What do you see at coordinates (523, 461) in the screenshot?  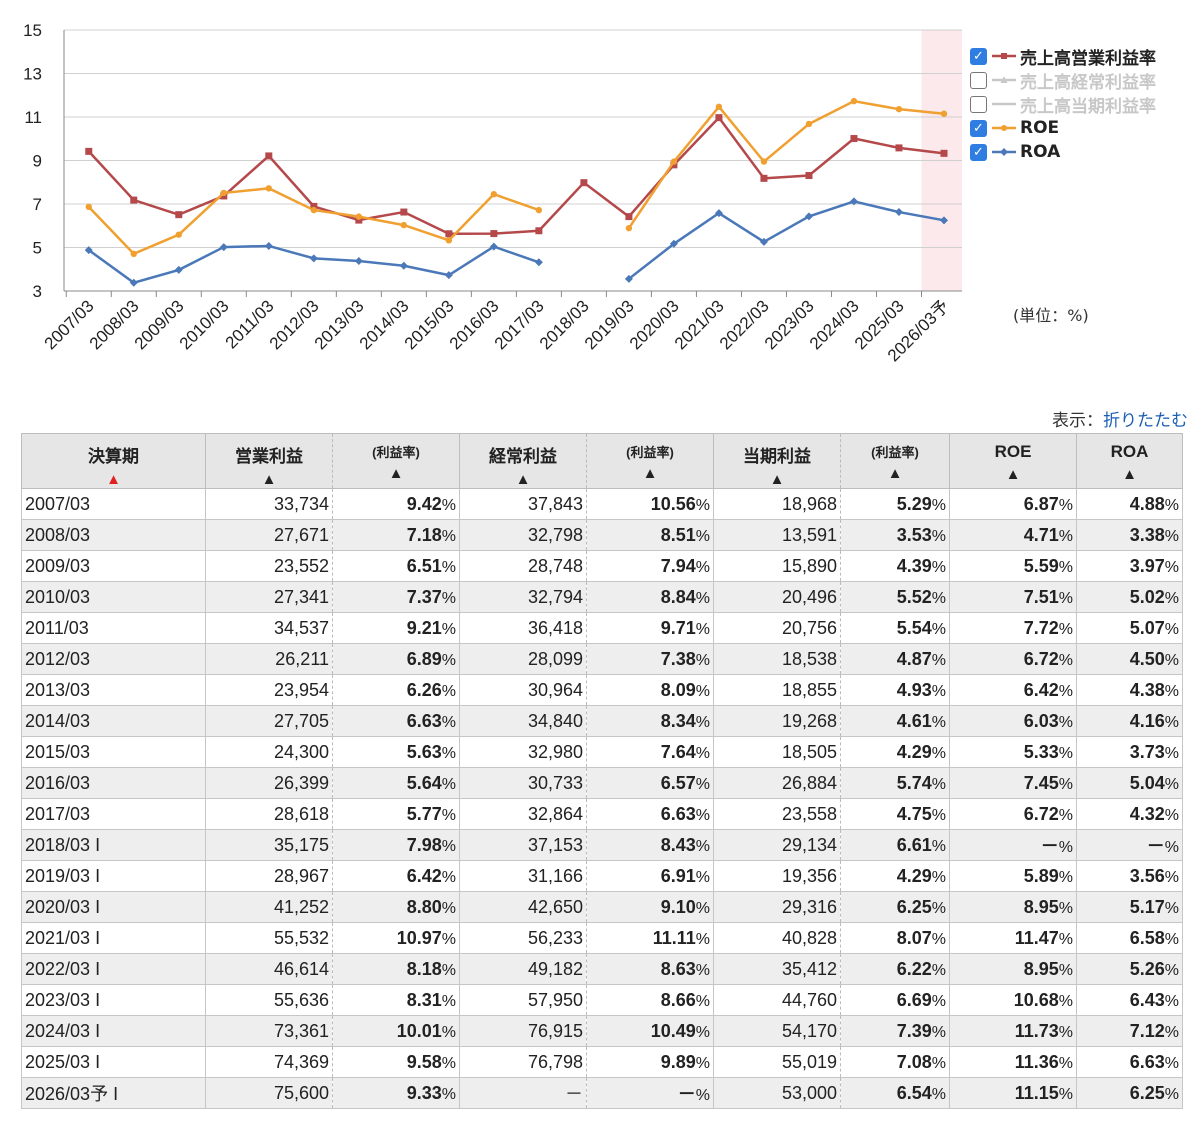 I see `header-ord-profit: 経常利益 ▲` at bounding box center [523, 461].